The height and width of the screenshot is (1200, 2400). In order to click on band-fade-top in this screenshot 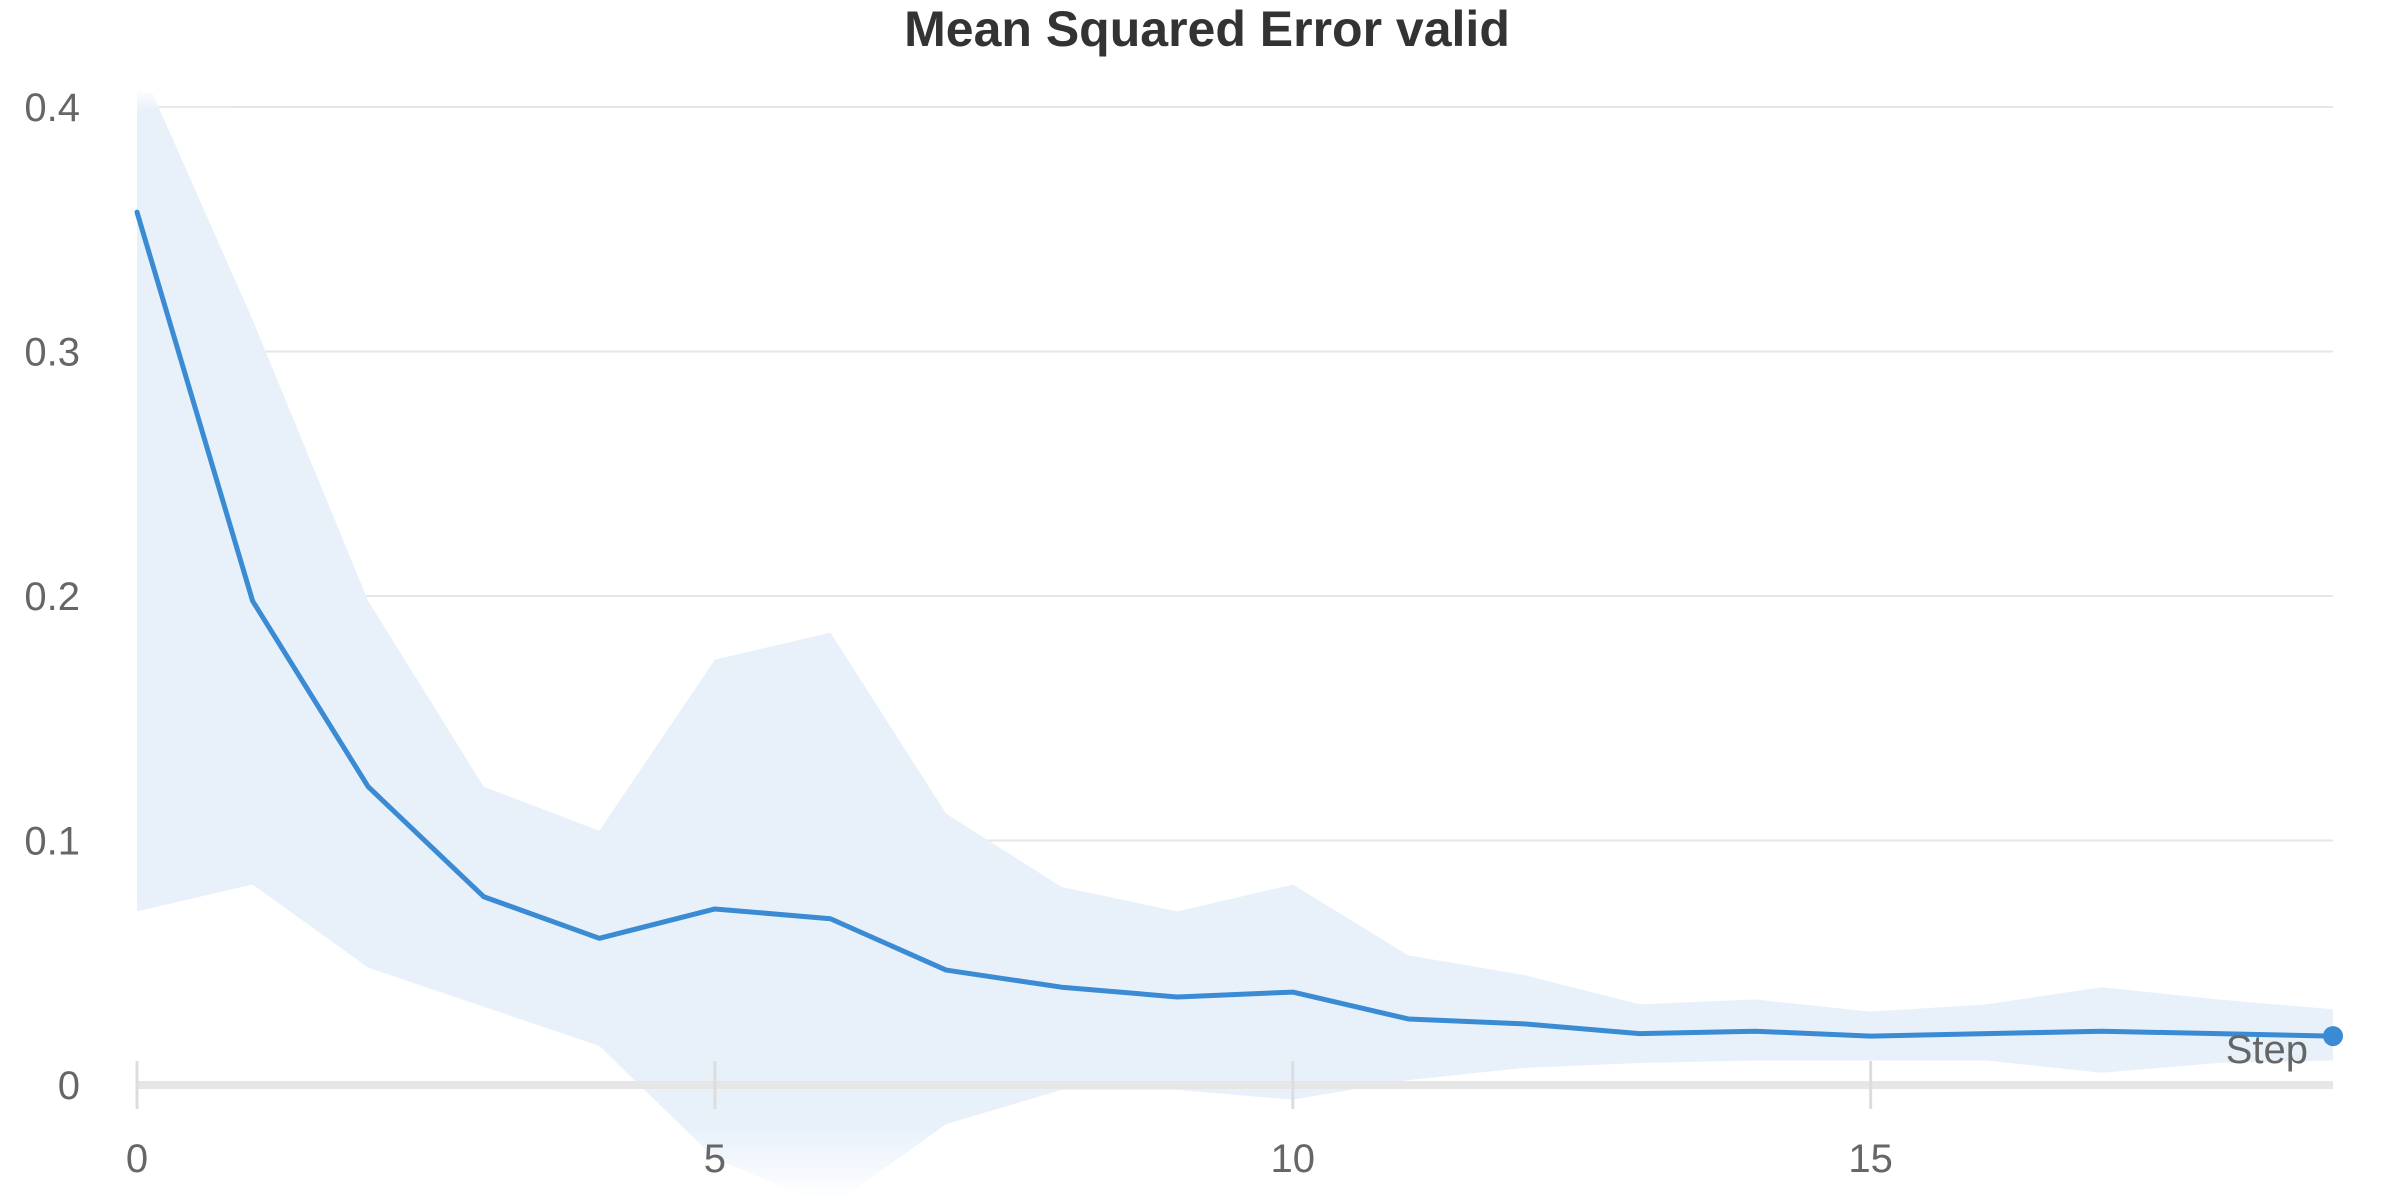, I will do `click(180, 99)`.